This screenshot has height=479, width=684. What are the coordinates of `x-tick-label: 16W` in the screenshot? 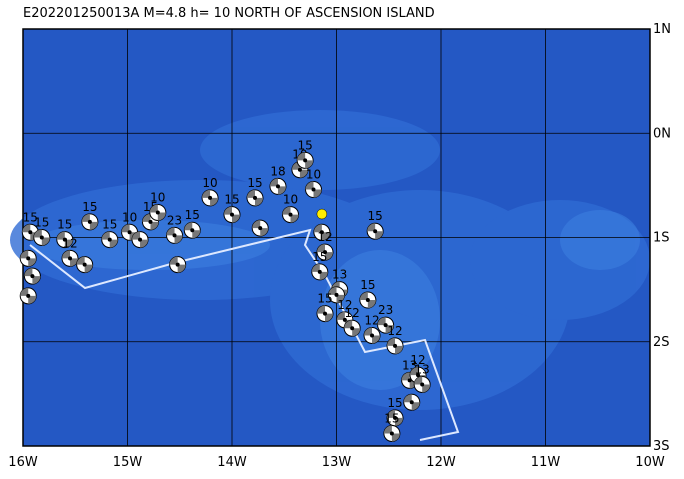 It's located at (23, 462).